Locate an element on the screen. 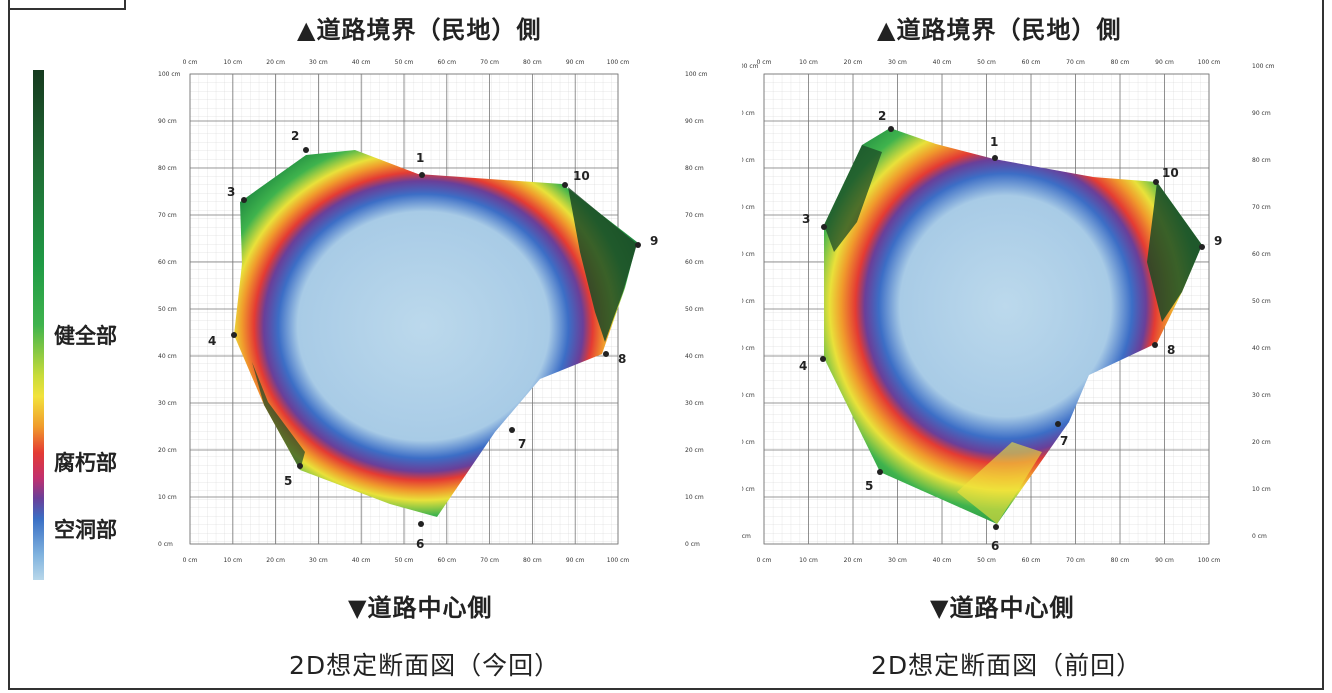  x-tick-label: 0 cm is located at coordinates (764, 560).